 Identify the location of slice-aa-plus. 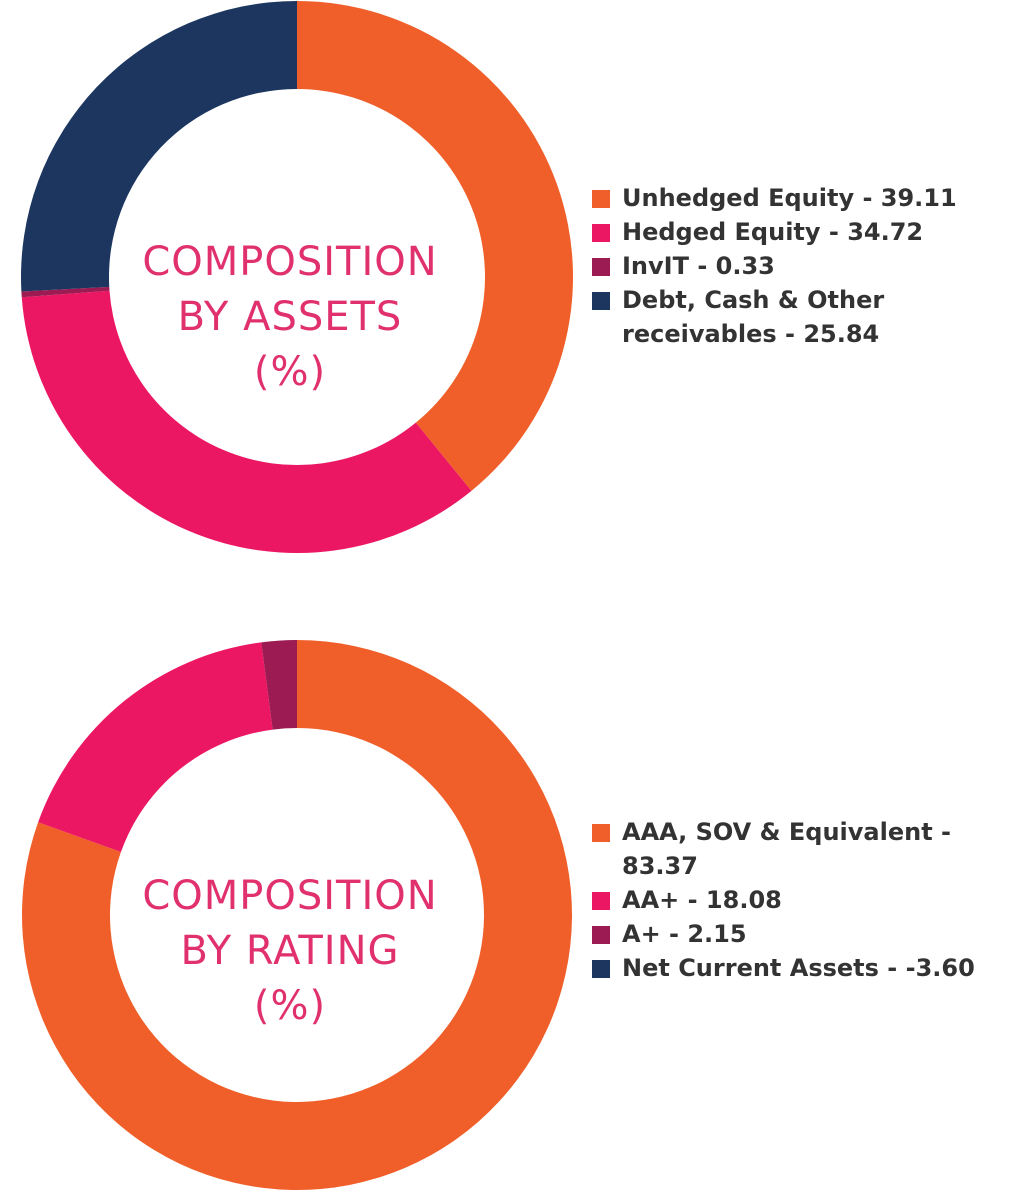
(155, 747).